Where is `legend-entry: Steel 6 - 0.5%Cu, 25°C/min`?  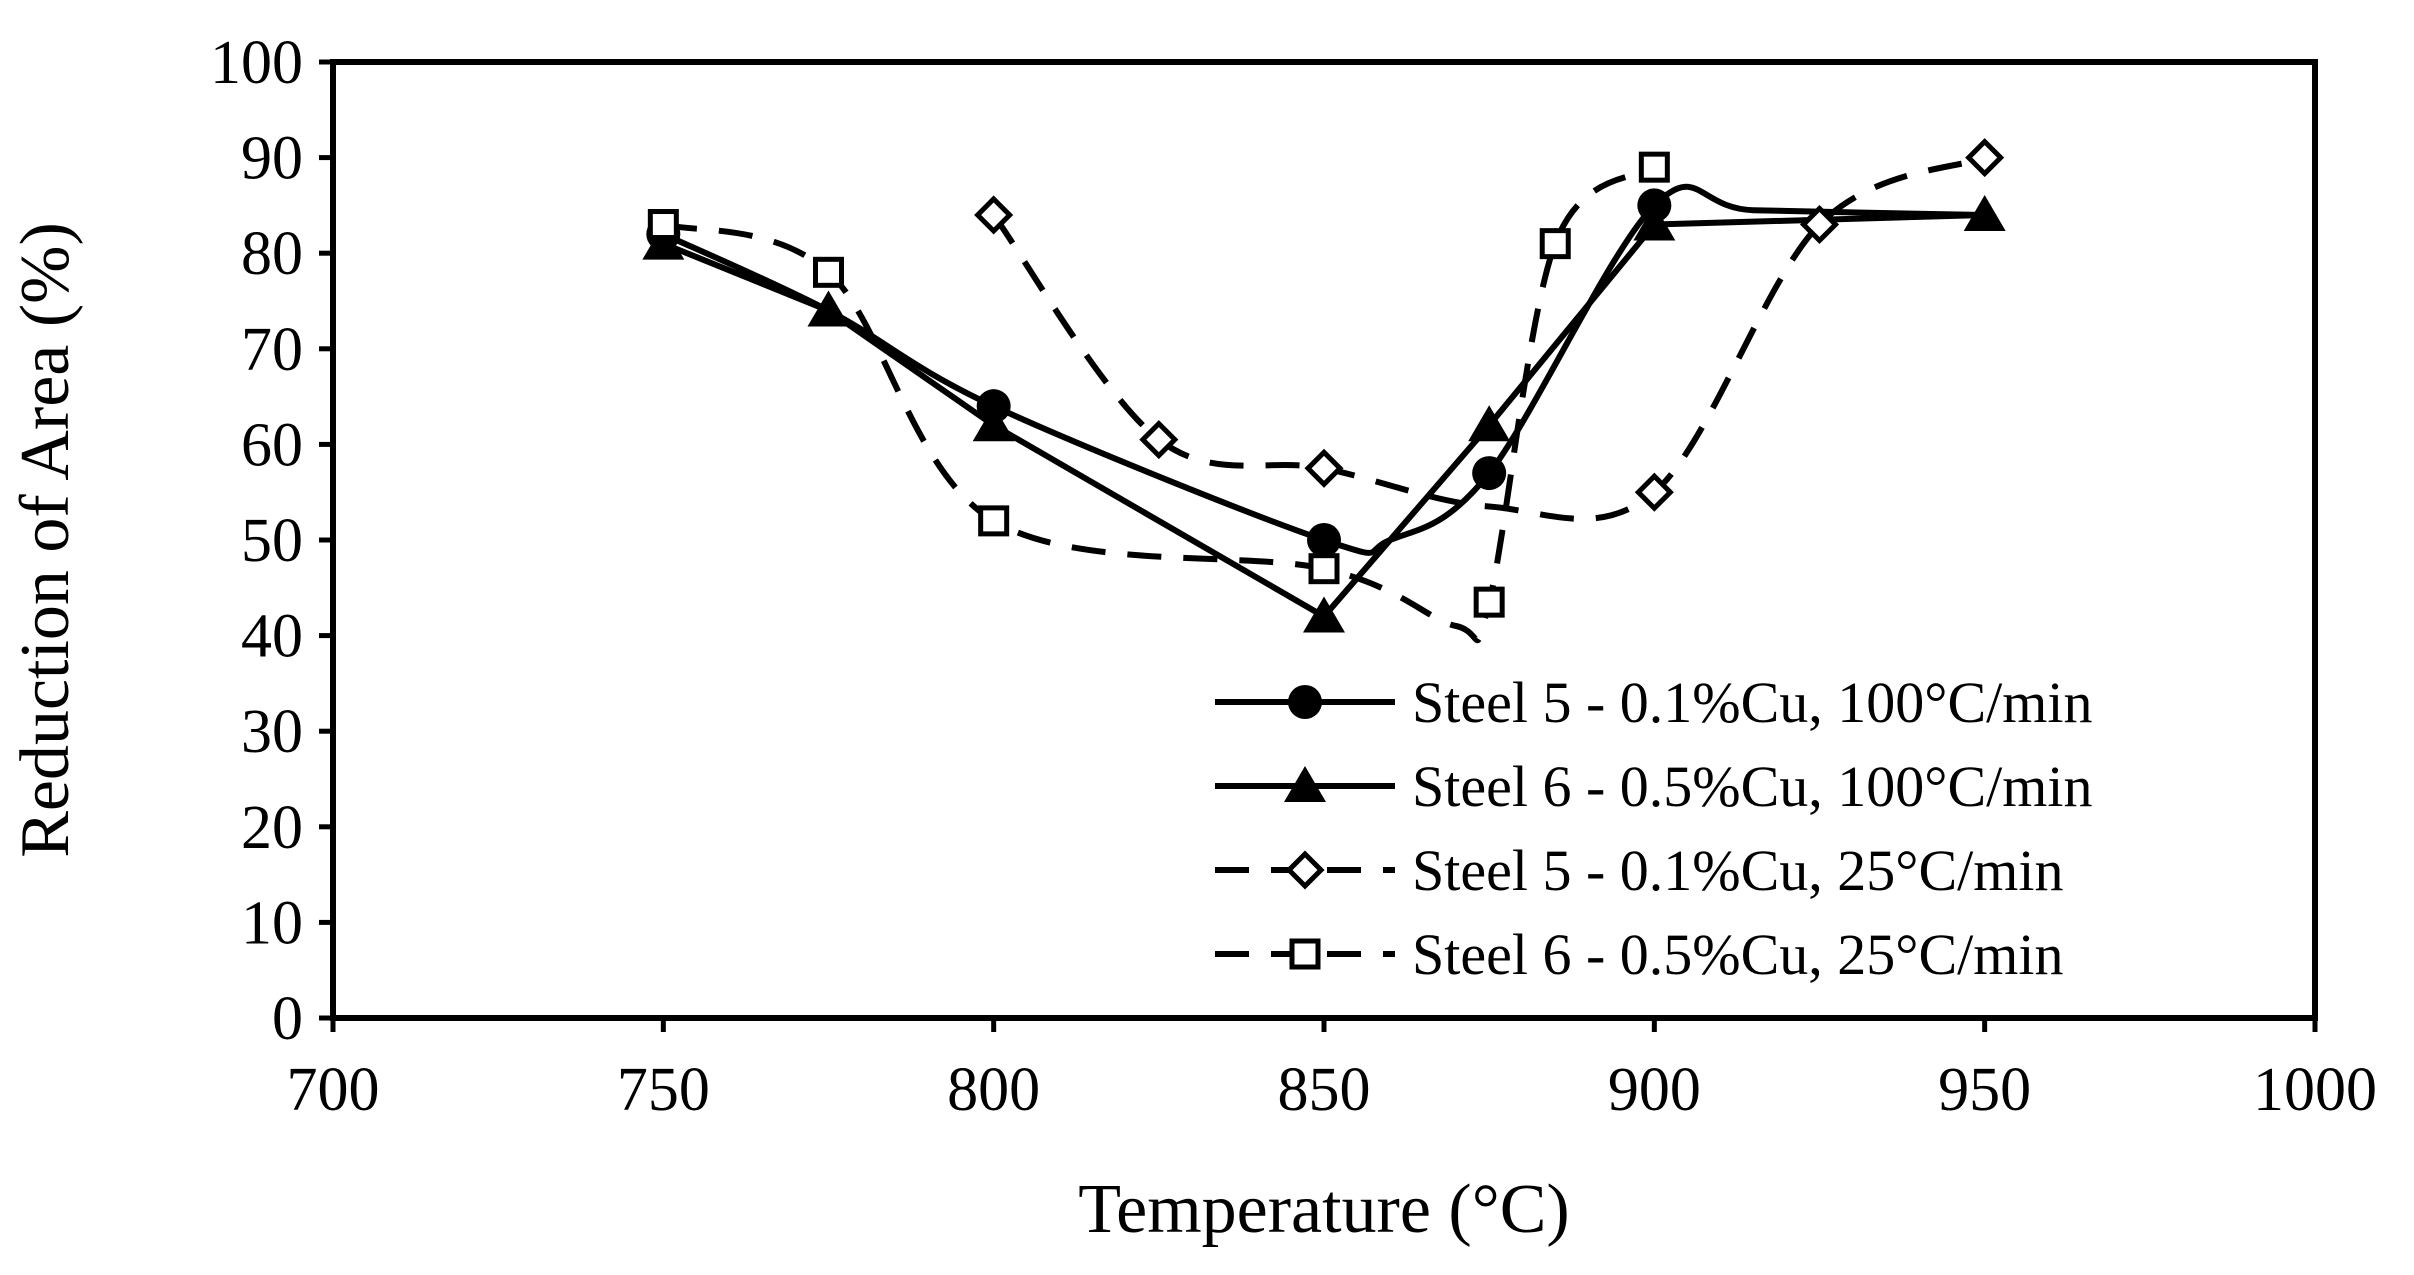
legend-entry: Steel 6 - 0.5%Cu, 25°C/min is located at coordinates (1639, 954).